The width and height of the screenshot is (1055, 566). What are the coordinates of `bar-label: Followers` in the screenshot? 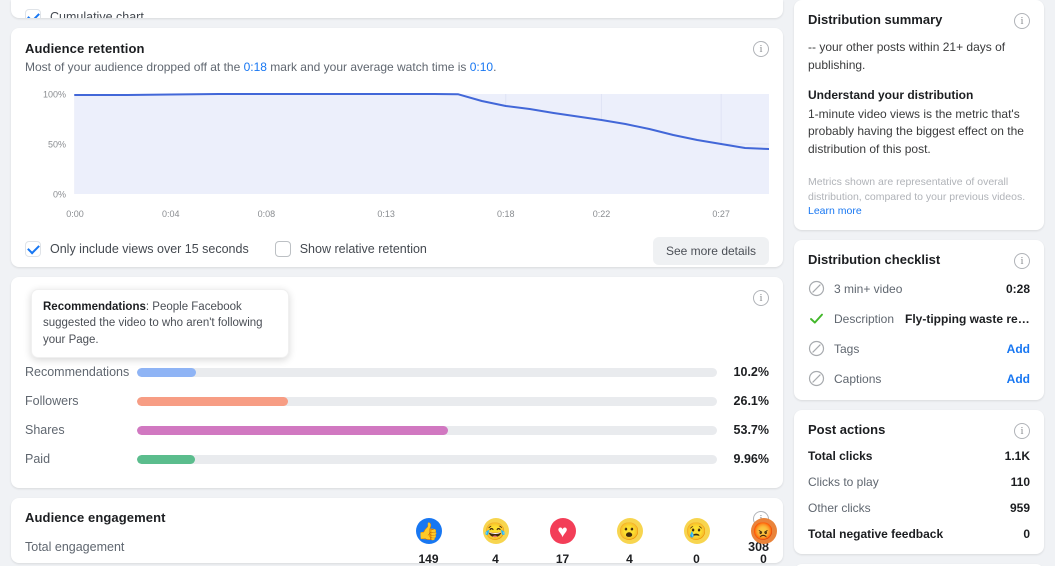 It's located at (52, 401).